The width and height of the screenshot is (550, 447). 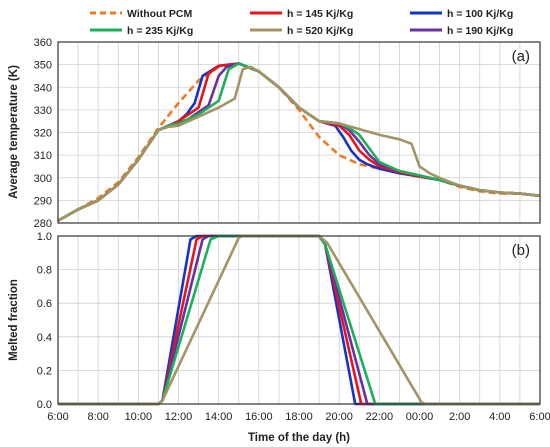 I want to click on x-tick-label: 22:00, so click(x=380, y=417).